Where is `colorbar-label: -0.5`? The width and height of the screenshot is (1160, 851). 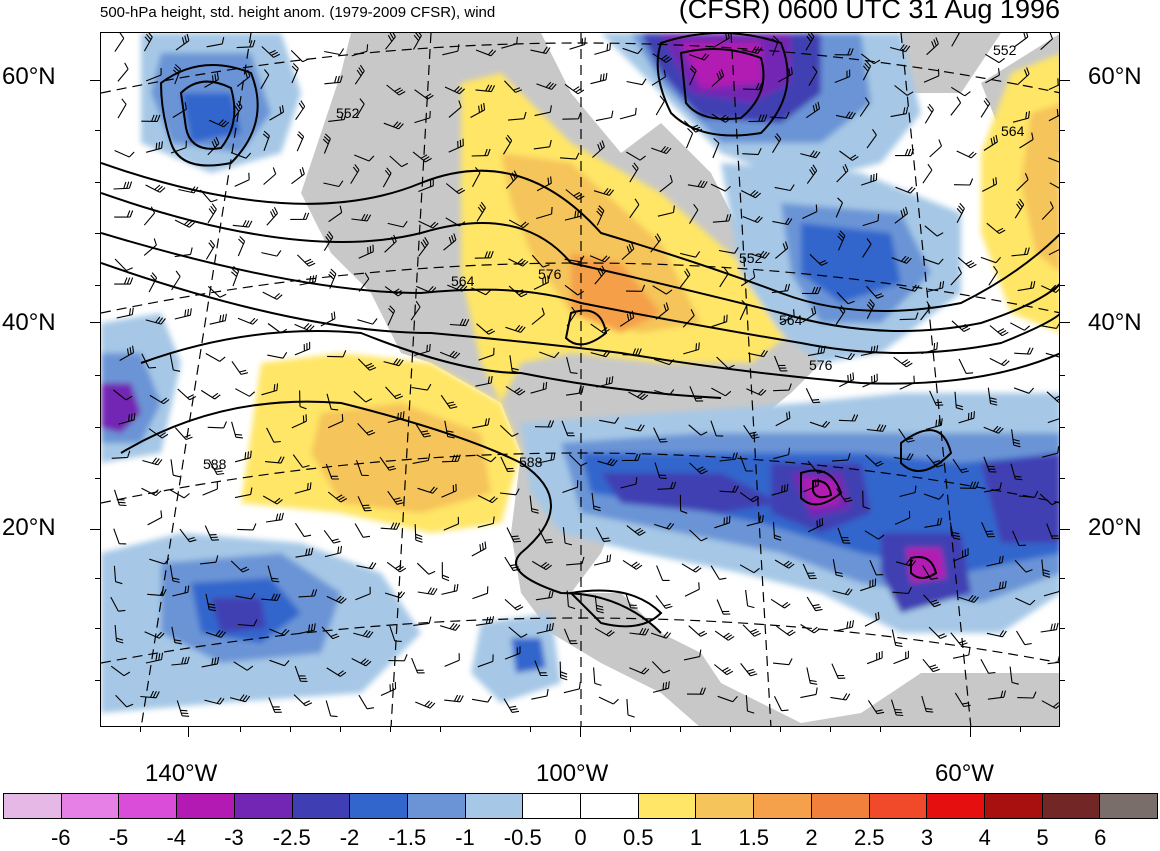 colorbar-label: -0.5 is located at coordinates (522, 837).